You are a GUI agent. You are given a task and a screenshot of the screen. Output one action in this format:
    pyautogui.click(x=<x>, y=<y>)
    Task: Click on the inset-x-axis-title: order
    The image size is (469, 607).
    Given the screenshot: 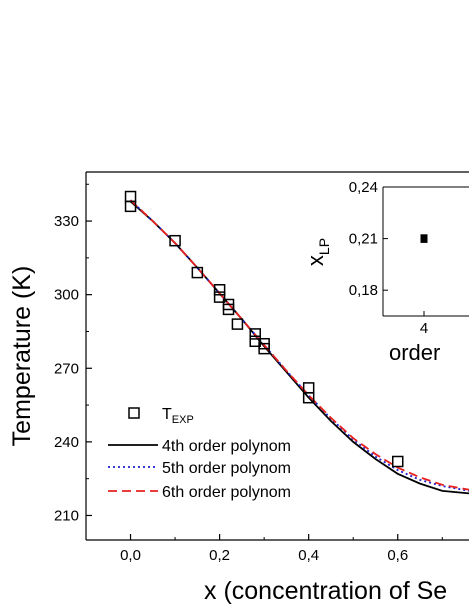 What is the action you would take?
    pyautogui.click(x=414, y=352)
    